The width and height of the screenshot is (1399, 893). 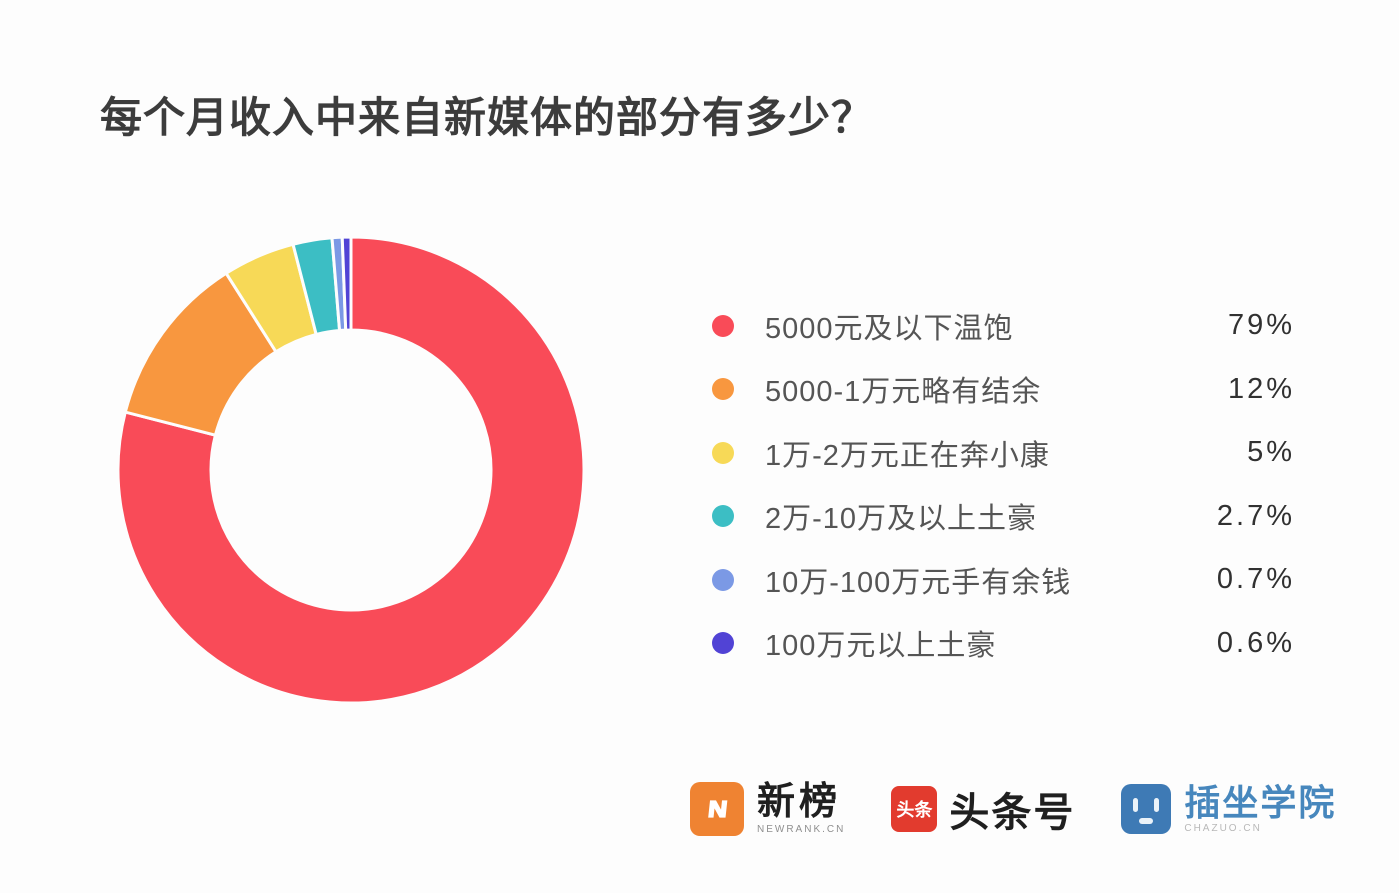 I want to click on legend-value: 12%, so click(x=1261, y=388).